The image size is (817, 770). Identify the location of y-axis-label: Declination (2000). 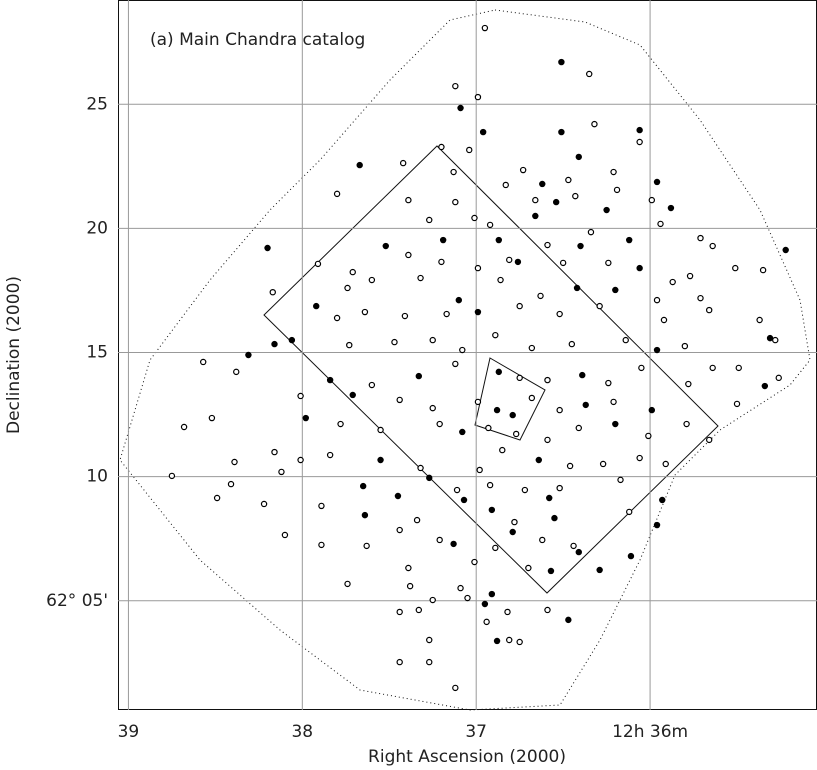
(14, 355).